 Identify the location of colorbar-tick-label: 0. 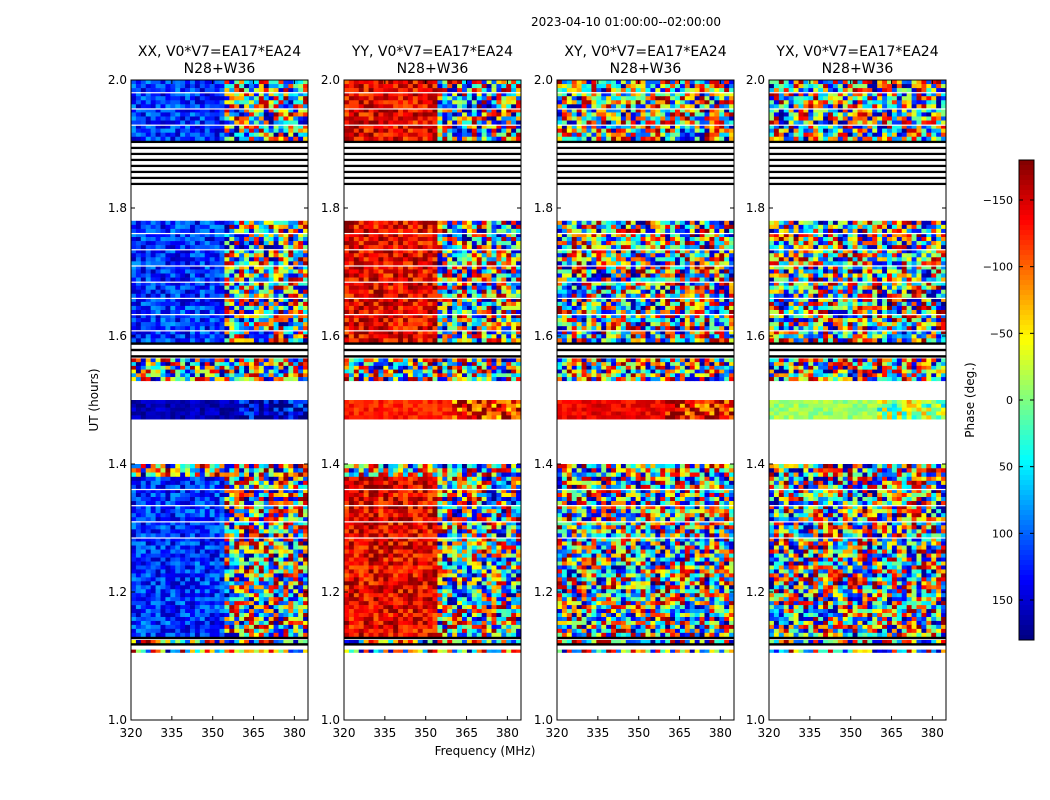
(1009, 400).